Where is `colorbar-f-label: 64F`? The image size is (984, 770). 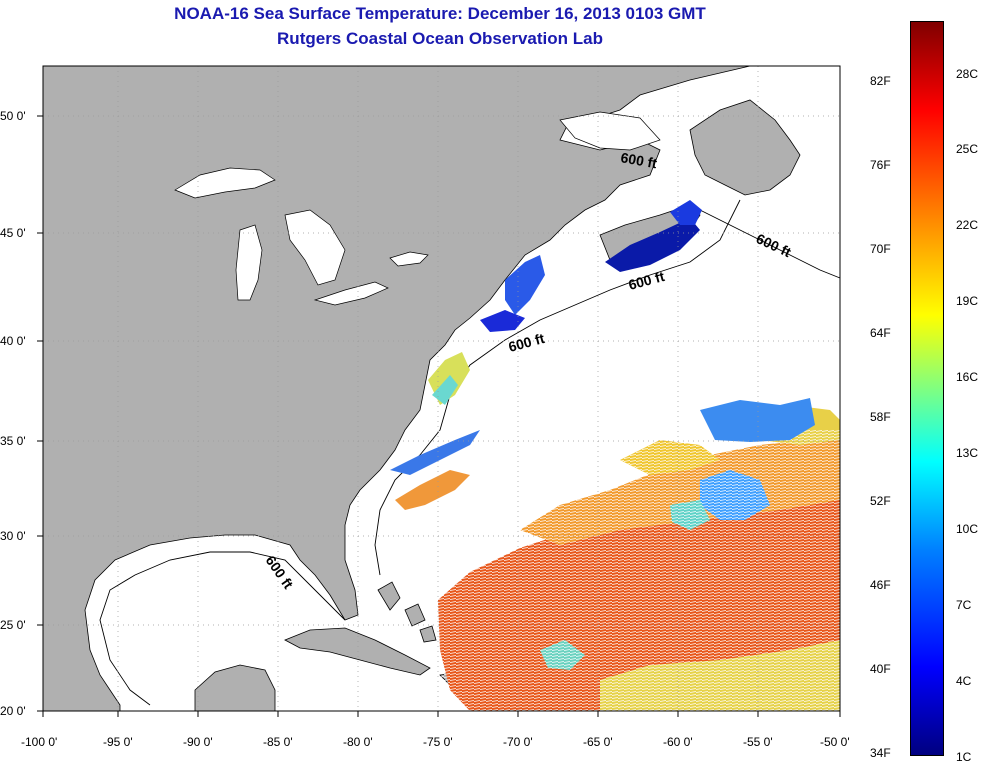 colorbar-f-label: 64F is located at coordinates (880, 333).